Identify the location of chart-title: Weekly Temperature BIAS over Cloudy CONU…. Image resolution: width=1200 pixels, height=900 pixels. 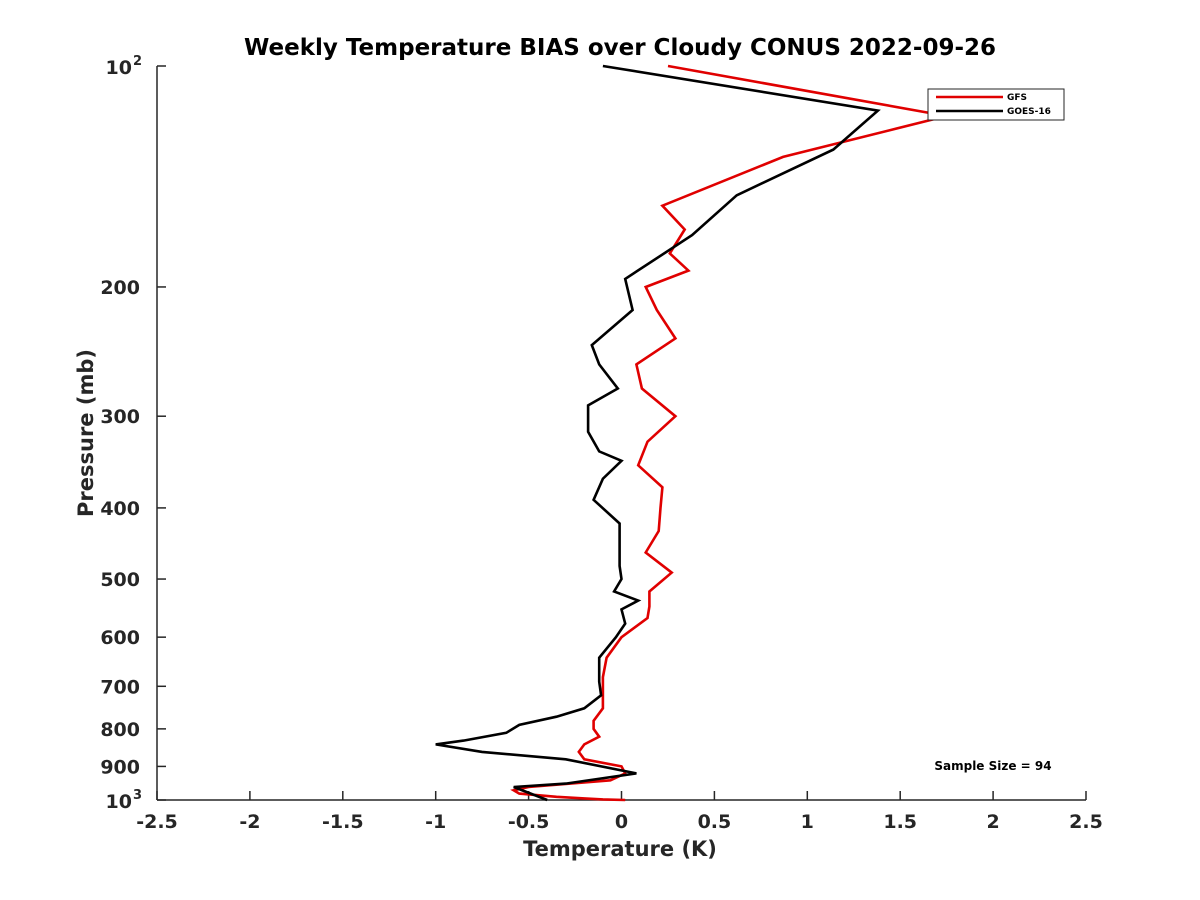
(620, 48).